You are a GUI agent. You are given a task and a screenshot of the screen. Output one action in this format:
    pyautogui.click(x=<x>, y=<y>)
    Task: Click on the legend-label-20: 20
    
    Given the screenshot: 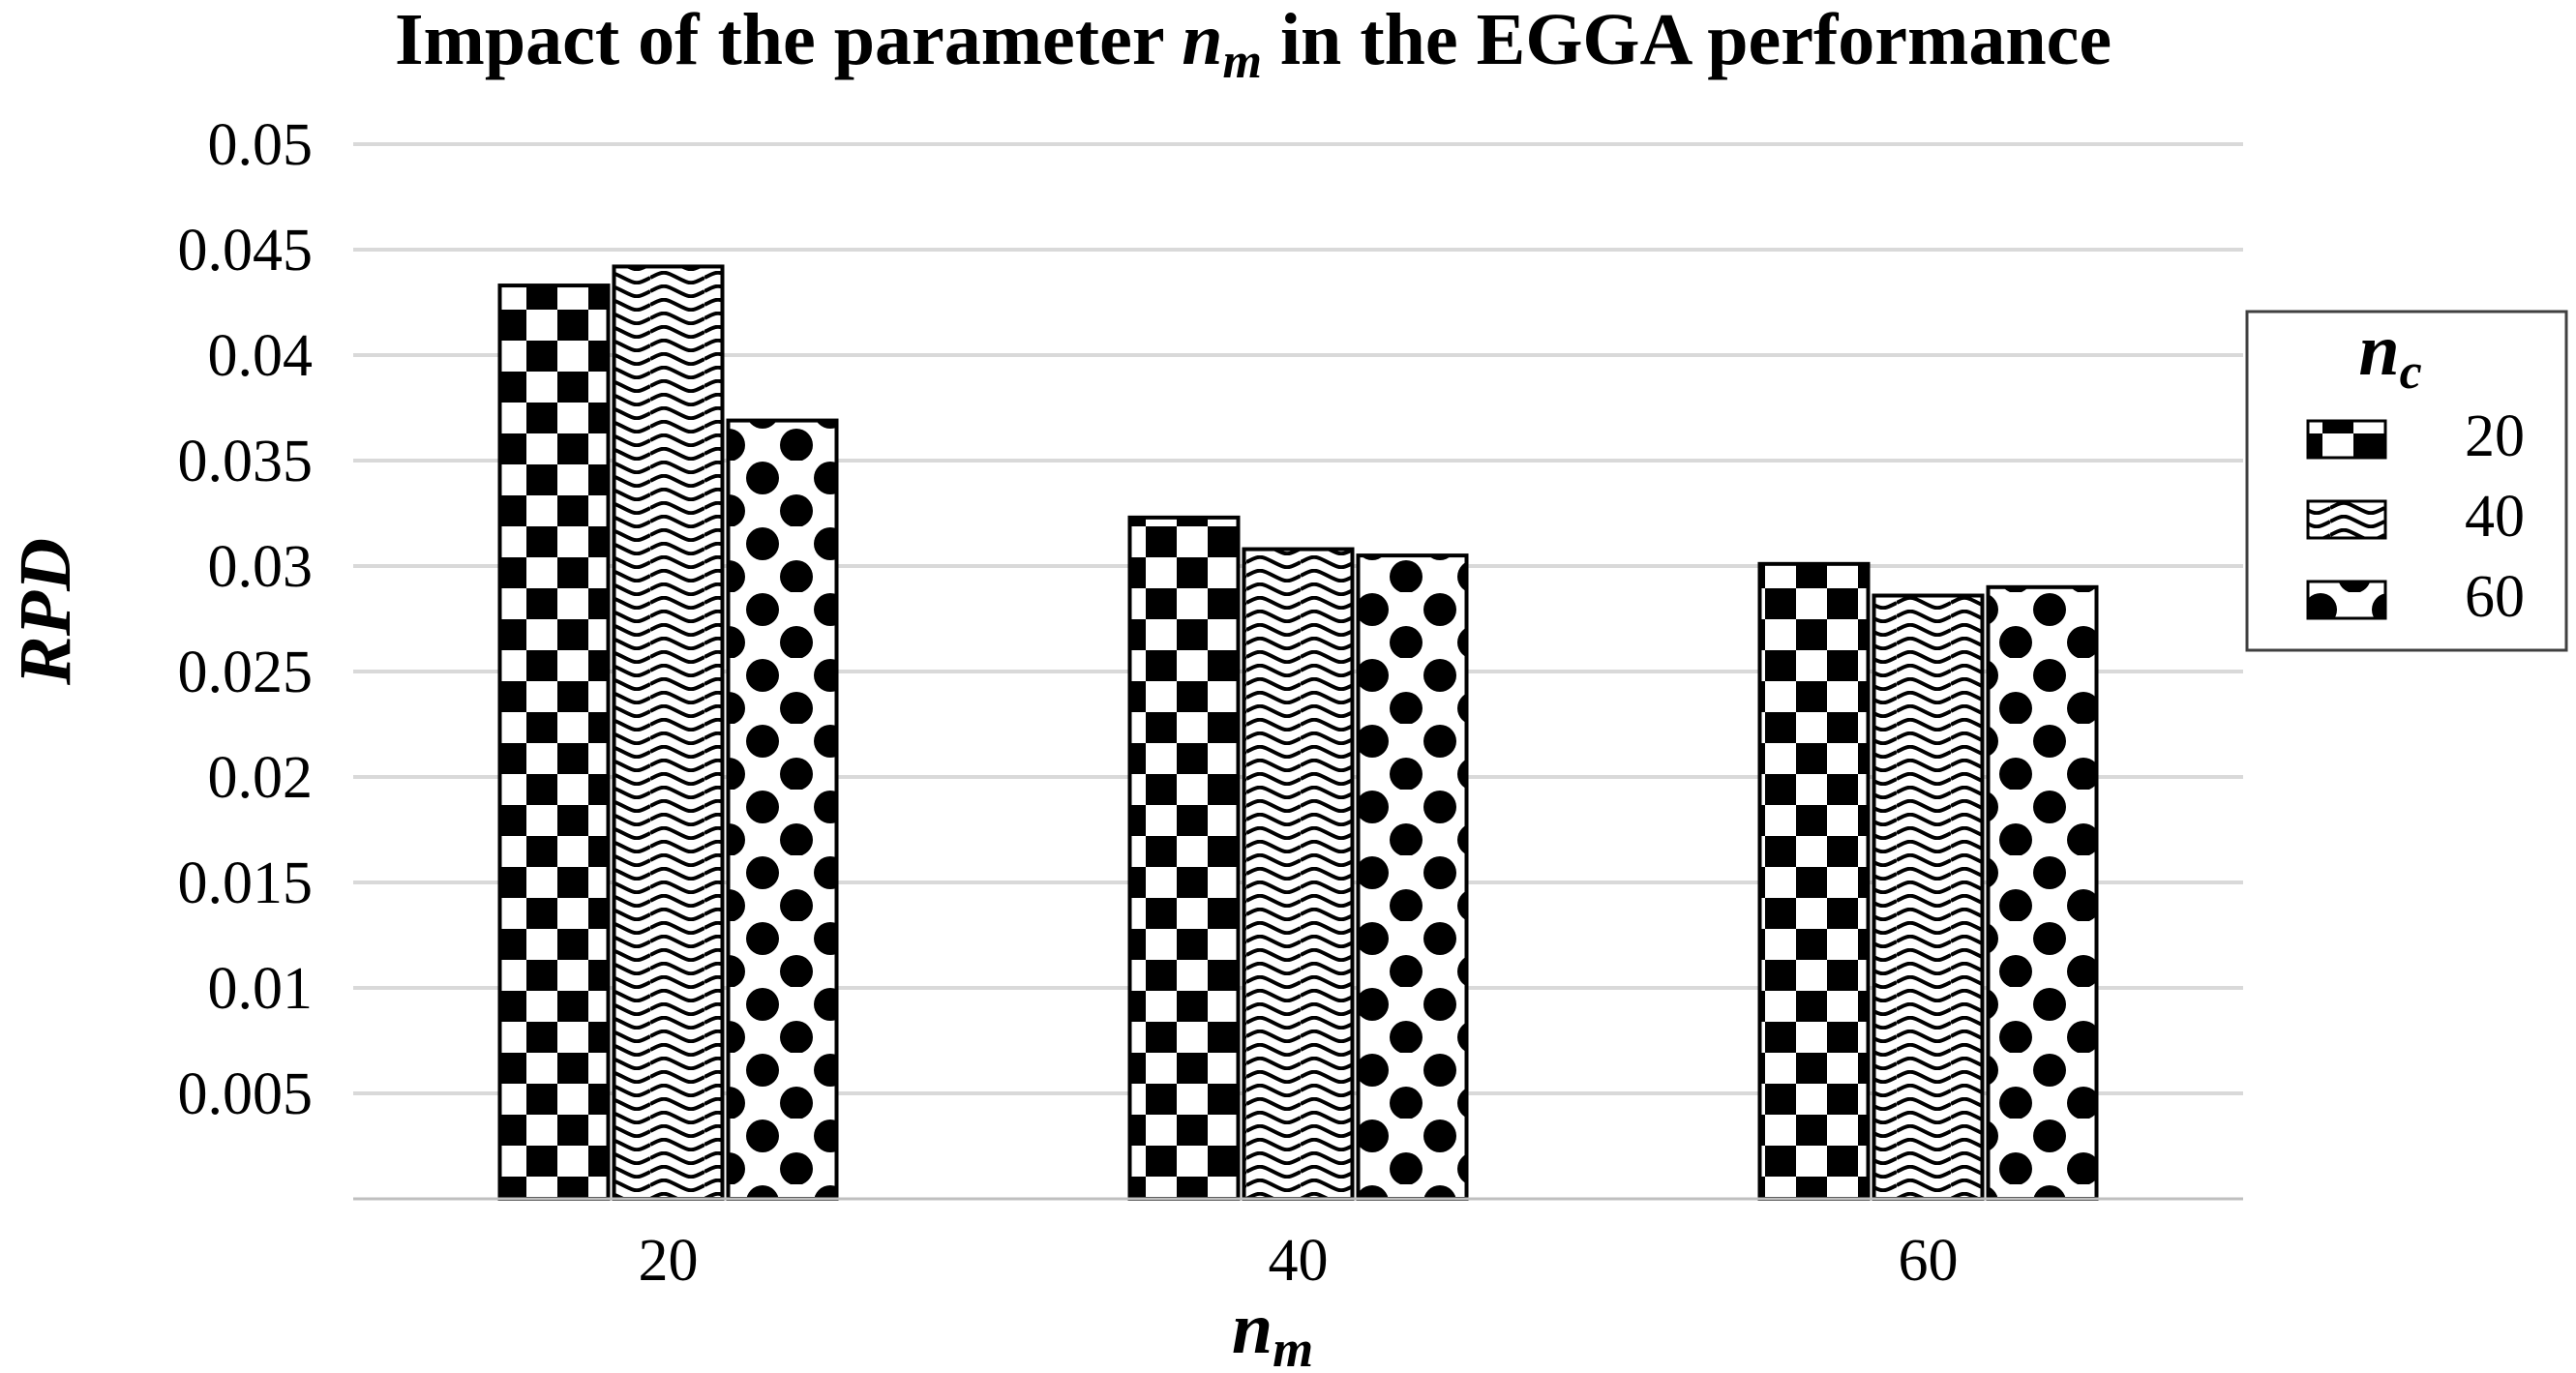 What is the action you would take?
    pyautogui.click(x=2495, y=436)
    